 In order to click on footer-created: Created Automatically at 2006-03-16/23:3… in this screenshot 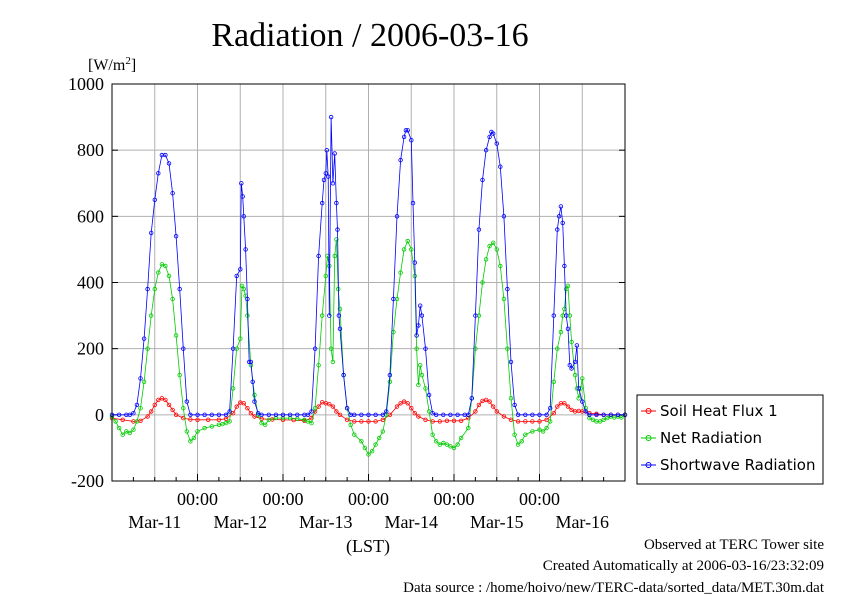, I will do `click(683, 566)`.